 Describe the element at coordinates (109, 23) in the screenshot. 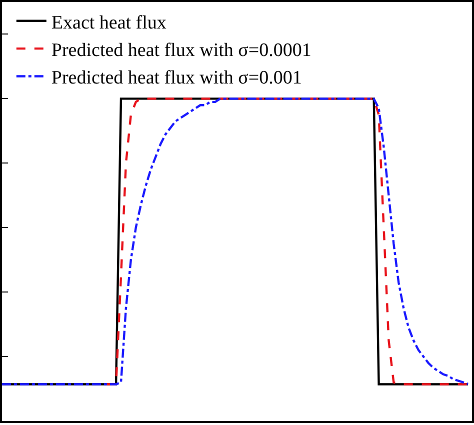

I see `legend-label: Exact heat flux` at that location.